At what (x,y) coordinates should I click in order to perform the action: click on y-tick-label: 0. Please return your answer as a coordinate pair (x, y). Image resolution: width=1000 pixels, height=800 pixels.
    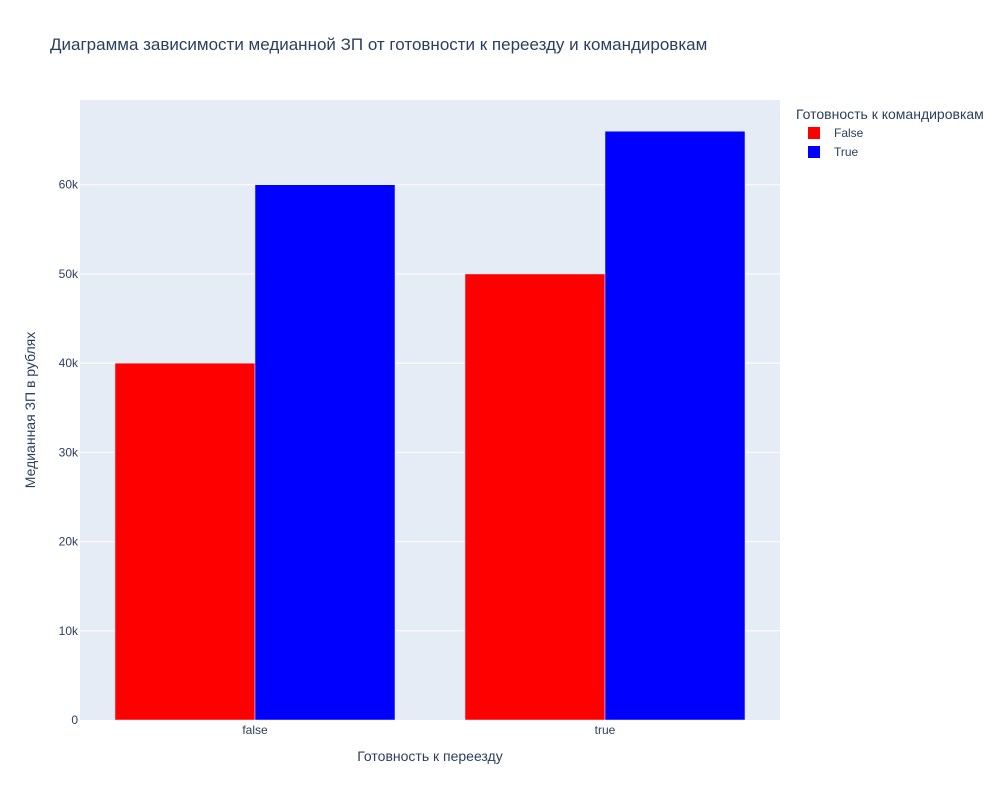
    Looking at the image, I should click on (74, 720).